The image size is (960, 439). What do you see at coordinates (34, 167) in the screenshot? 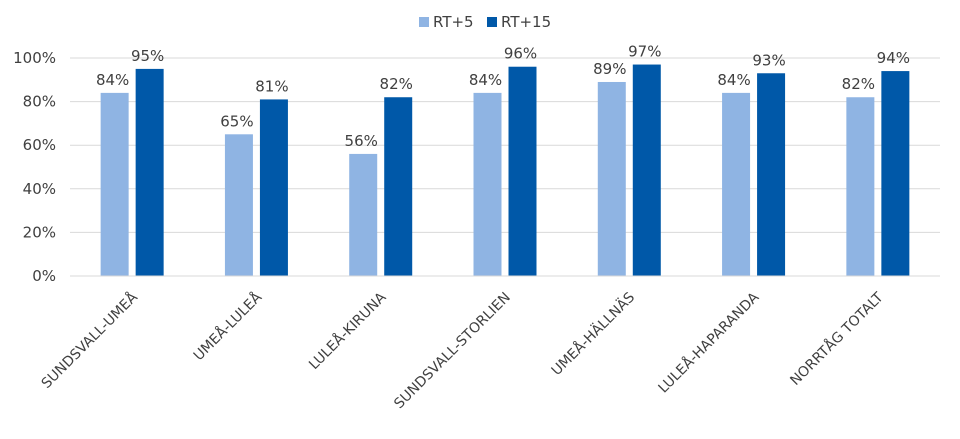
I see `y-axis: 0% 20% 40% 60% 80% 100%` at bounding box center [34, 167].